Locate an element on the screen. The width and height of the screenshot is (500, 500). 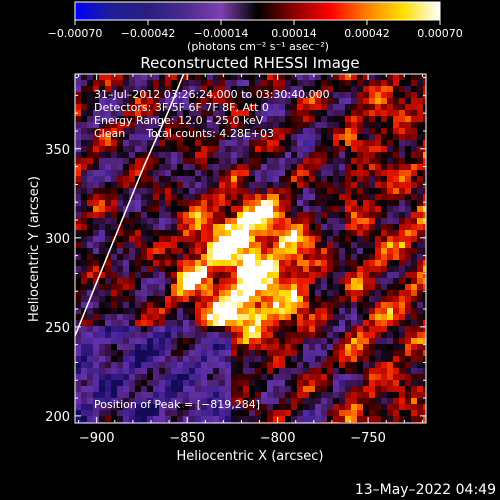
annotation-total-counts: Clean Total counts: 4.28E+03 is located at coordinates (184, 133).